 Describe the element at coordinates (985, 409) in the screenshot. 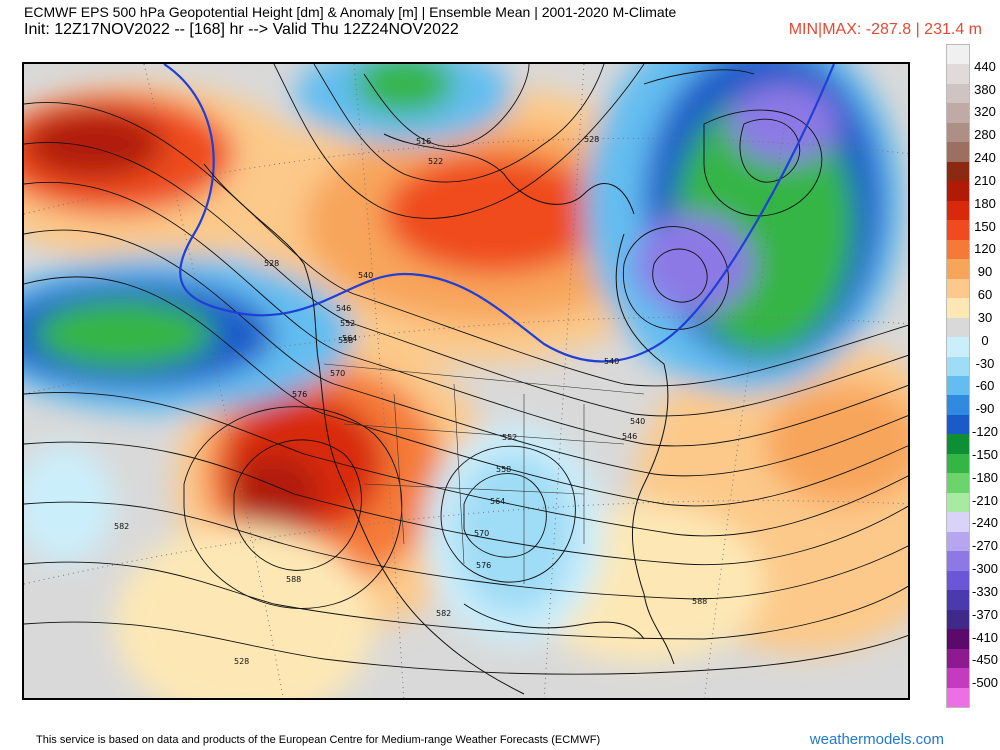

I see `colorbar-tick-label: -90` at that location.